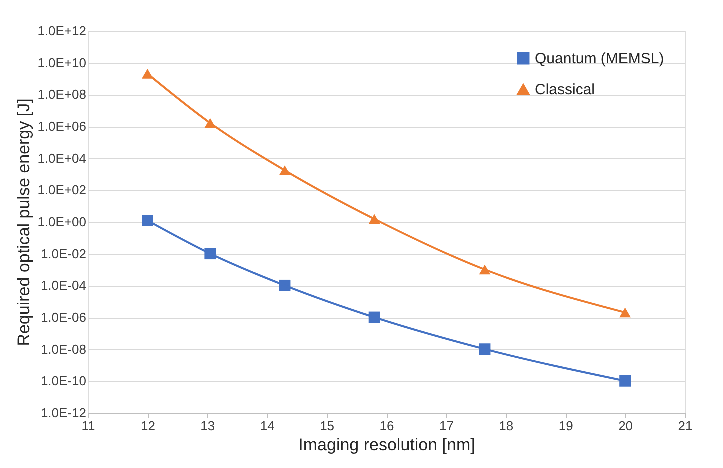  I want to click on y-tick-label: 1.0E+10, so click(62, 62).